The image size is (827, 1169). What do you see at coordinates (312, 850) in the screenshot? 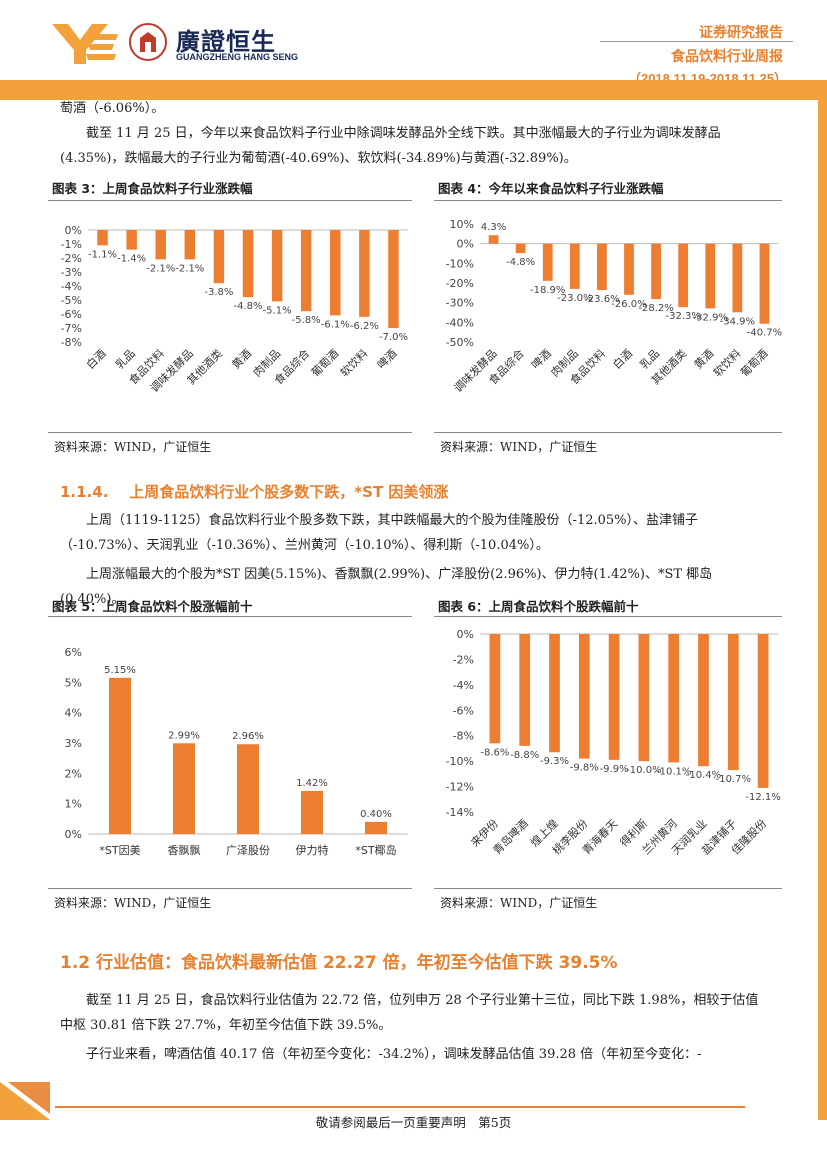
I see `category-label: 伊力特` at bounding box center [312, 850].